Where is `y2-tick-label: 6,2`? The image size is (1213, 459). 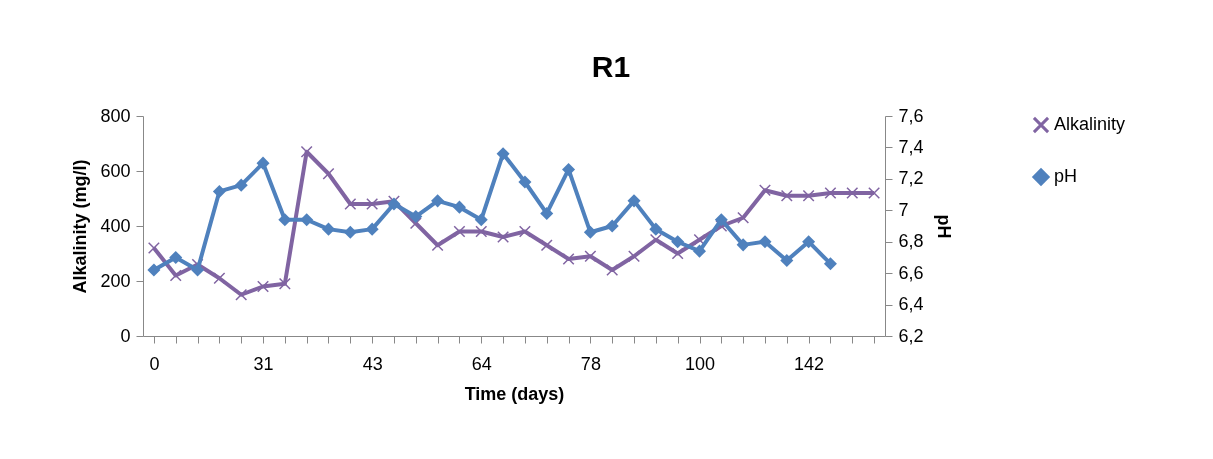 y2-tick-label: 6,2 is located at coordinates (911, 335).